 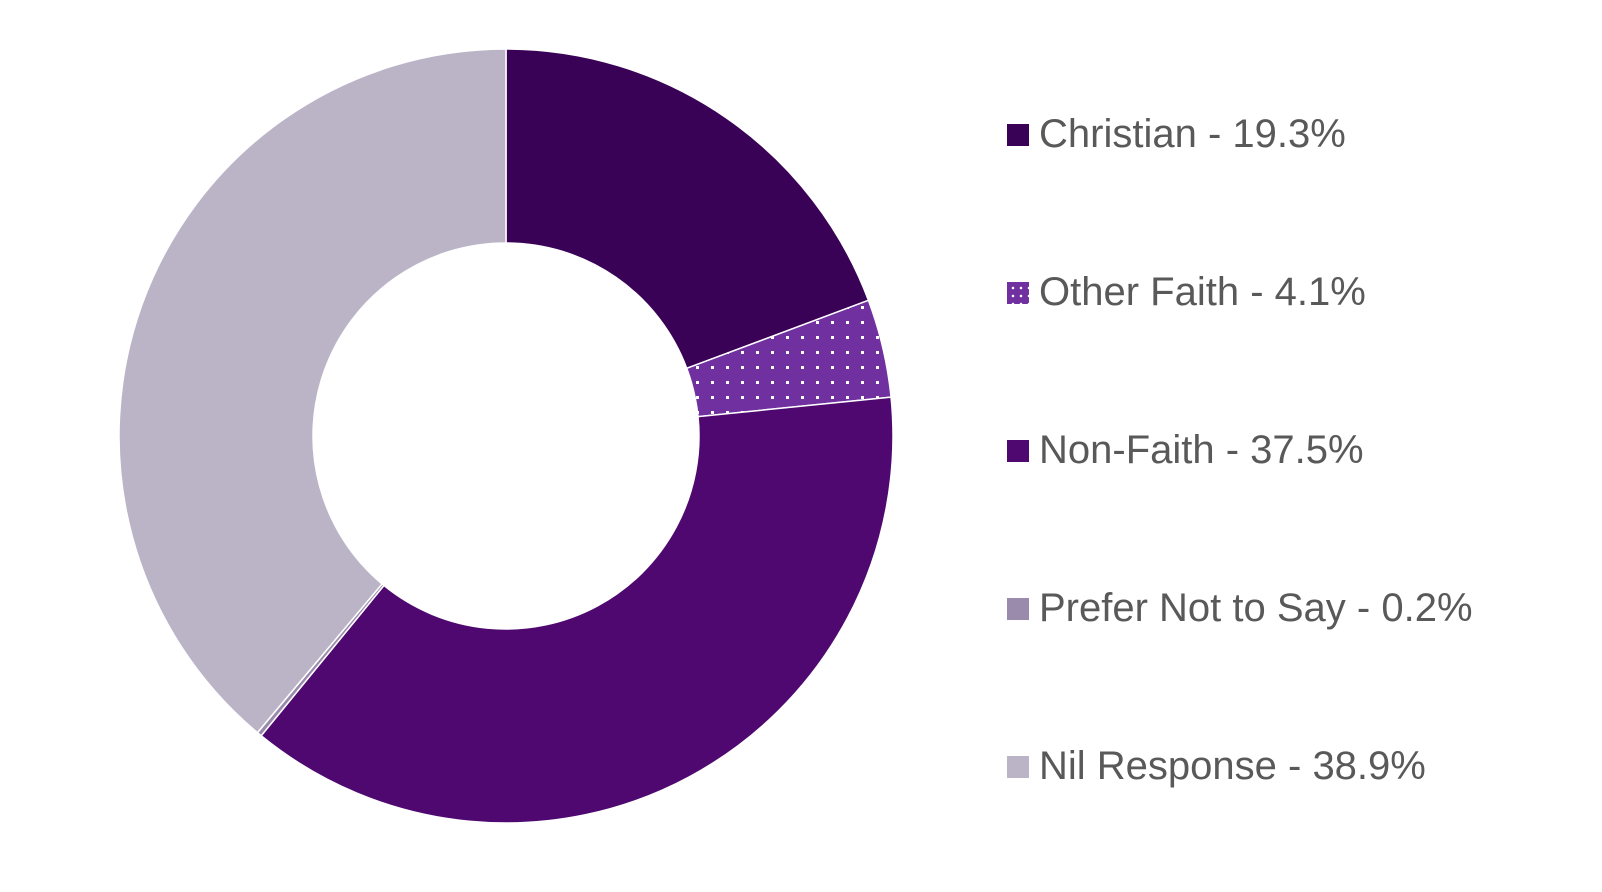 I want to click on legend-label-other-faith: Other Faith - 4.1%, so click(x=1202, y=292).